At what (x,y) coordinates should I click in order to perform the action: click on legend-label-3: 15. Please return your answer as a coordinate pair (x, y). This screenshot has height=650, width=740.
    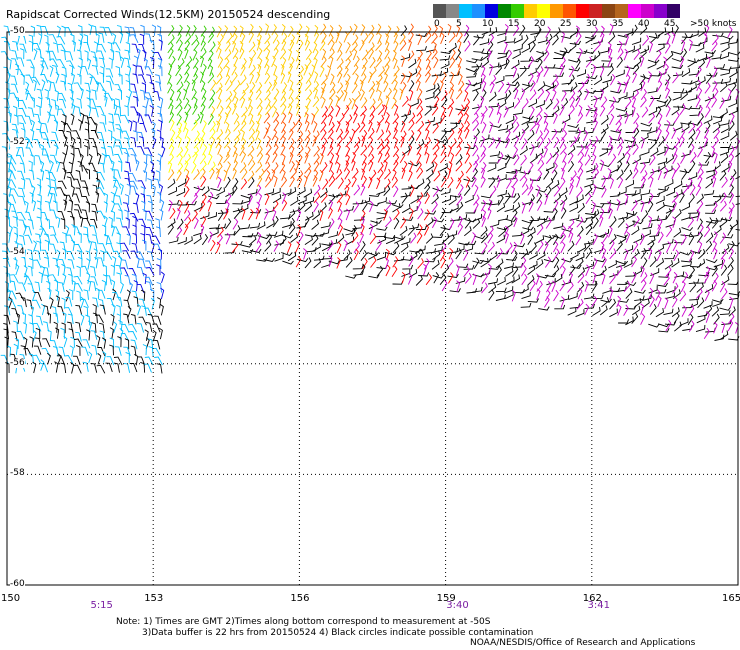
    Looking at the image, I should click on (514, 24).